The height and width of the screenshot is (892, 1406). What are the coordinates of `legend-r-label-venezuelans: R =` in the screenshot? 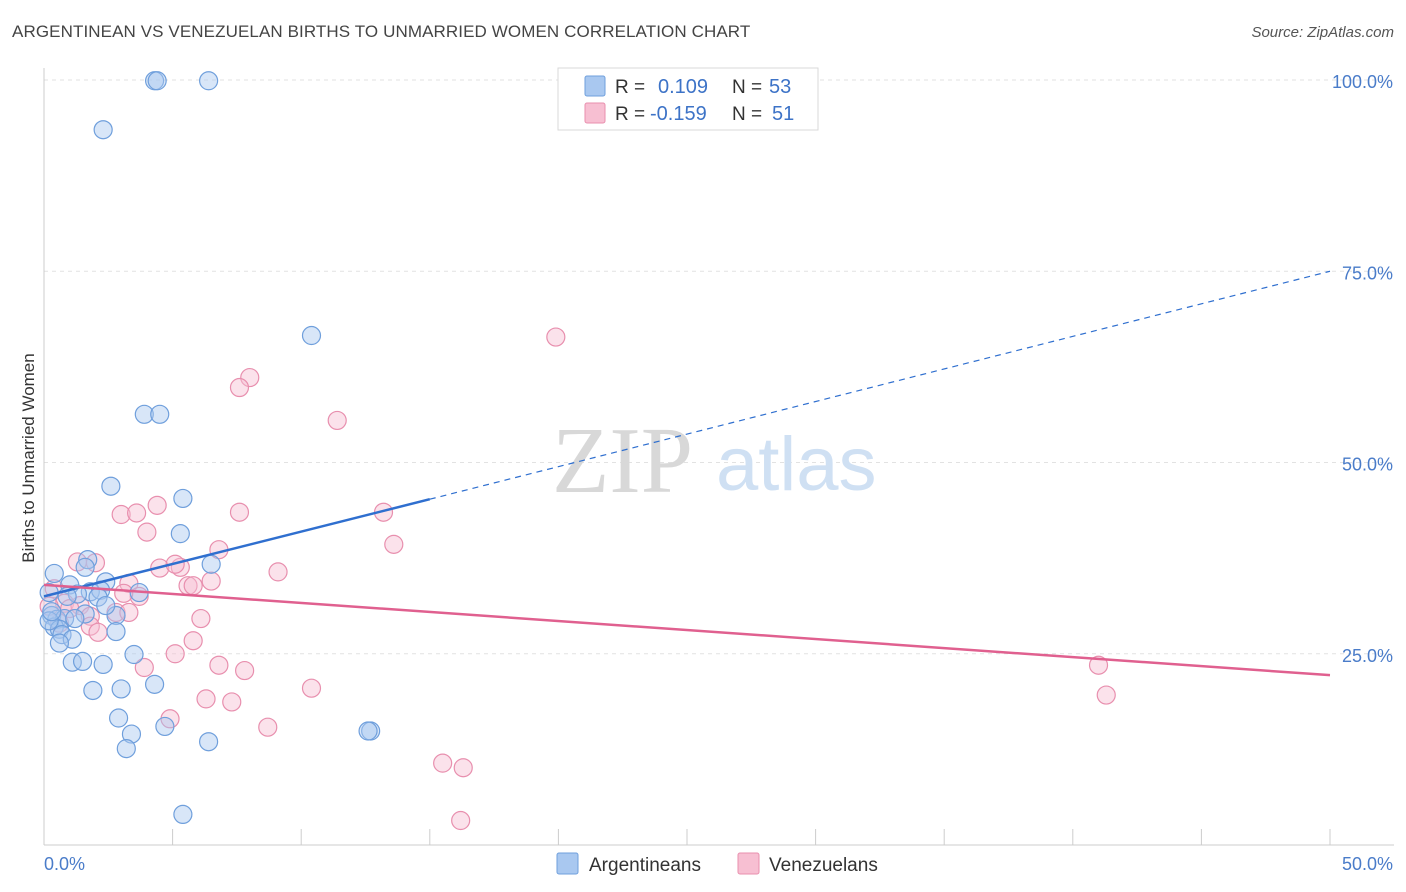 It's located at (630, 114).